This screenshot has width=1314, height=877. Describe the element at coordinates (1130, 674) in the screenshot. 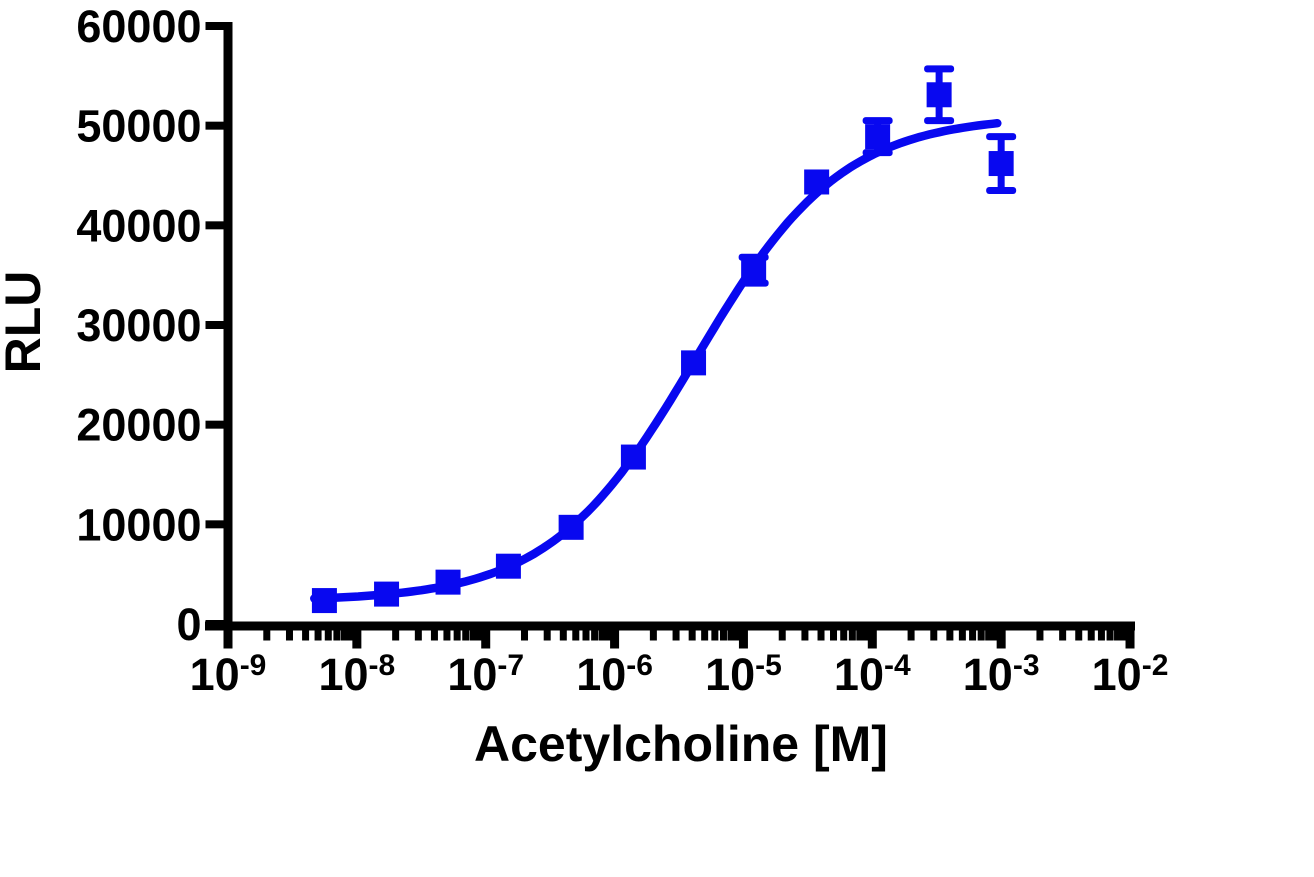

I see `x-tick-label: 10⁻²` at that location.